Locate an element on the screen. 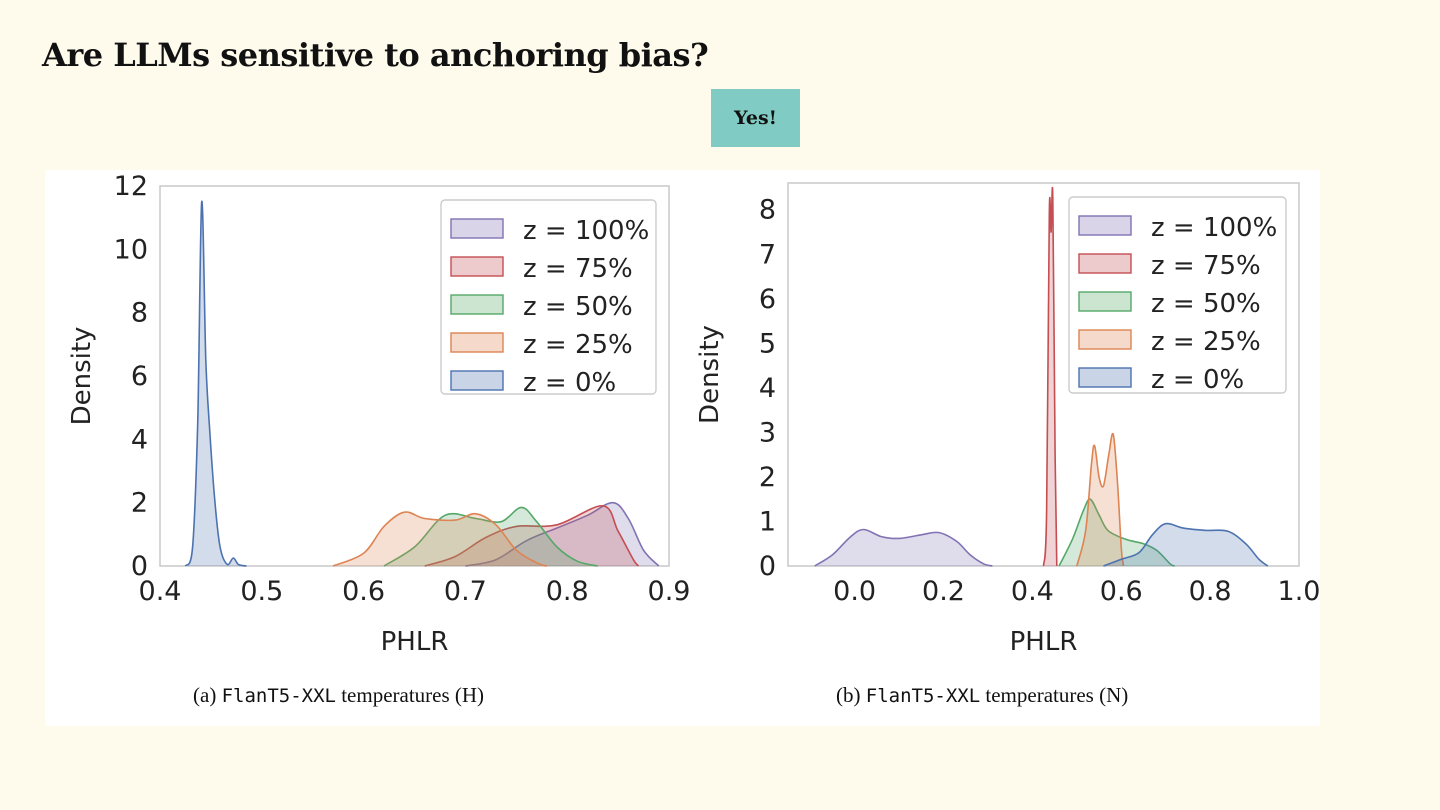 The width and height of the screenshot is (1440, 810). y-tick-label: 7 is located at coordinates (767, 254).